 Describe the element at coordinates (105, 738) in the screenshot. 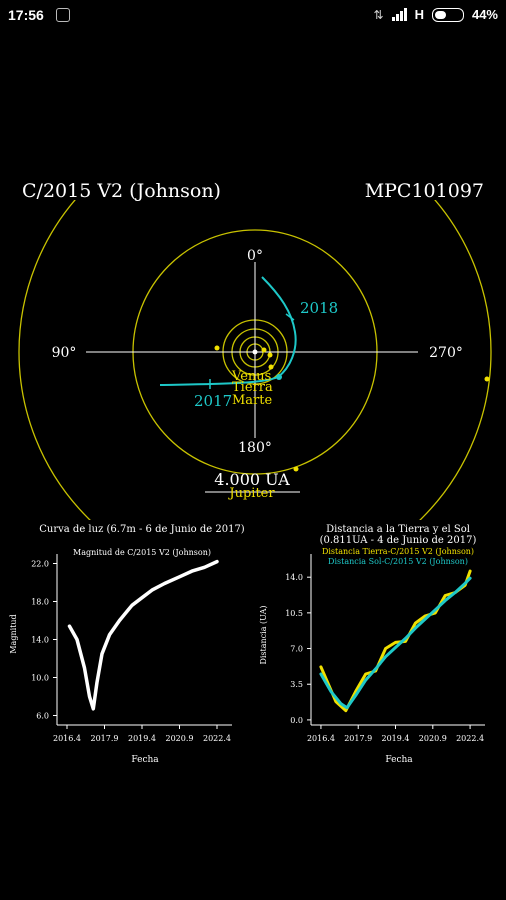

I see `chart1-xtick-label: 2017.9` at that location.